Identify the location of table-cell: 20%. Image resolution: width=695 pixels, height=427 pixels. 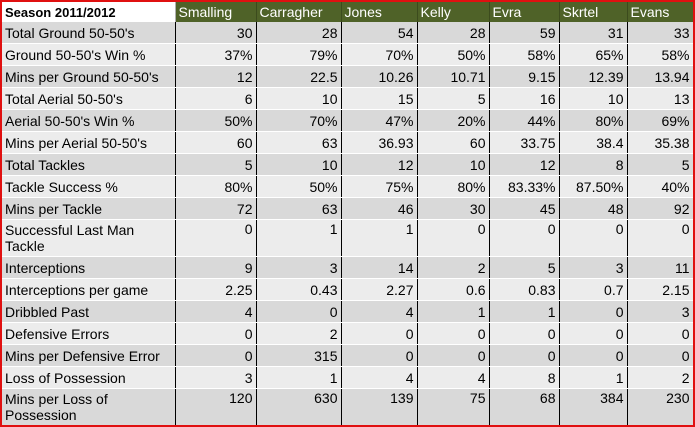
(453, 120).